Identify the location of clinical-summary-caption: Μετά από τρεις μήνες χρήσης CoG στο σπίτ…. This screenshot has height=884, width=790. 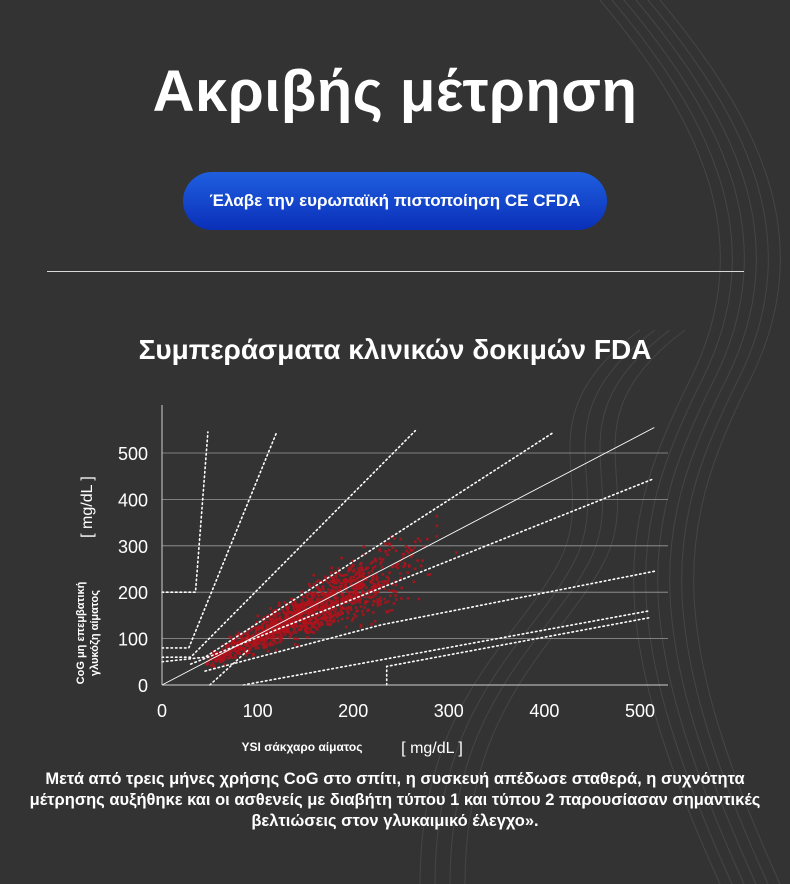
(395, 800).